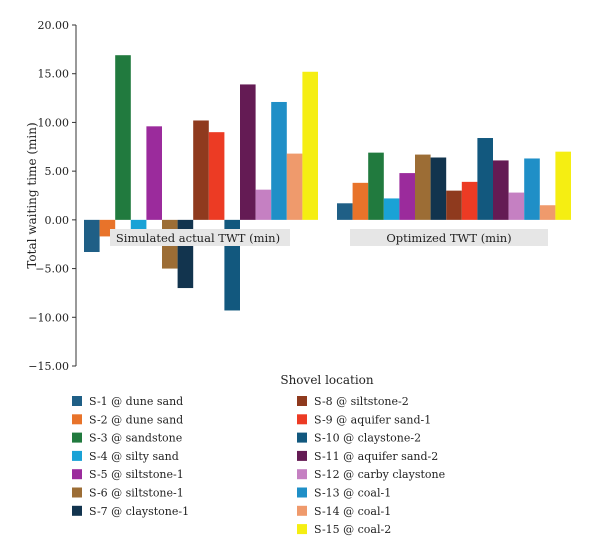 Image resolution: width=600 pixels, height=539 pixels. What do you see at coordinates (136, 474) in the screenshot?
I see `legend-label: S-5 @ siltstone-1` at bounding box center [136, 474].